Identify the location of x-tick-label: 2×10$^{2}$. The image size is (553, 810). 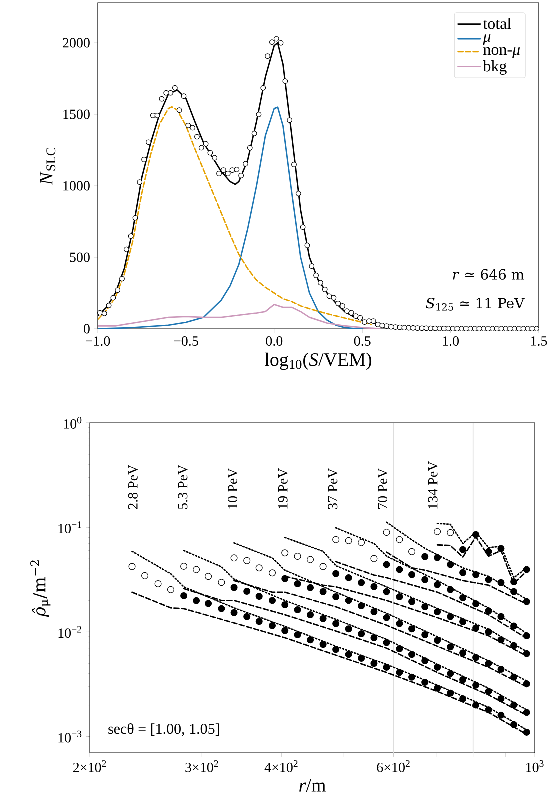
(89, 766).